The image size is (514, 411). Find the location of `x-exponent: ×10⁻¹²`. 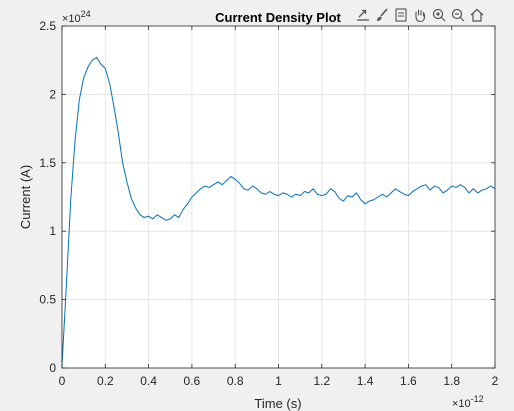

x-exponent: ×10⁻¹² is located at coordinates (468, 402).